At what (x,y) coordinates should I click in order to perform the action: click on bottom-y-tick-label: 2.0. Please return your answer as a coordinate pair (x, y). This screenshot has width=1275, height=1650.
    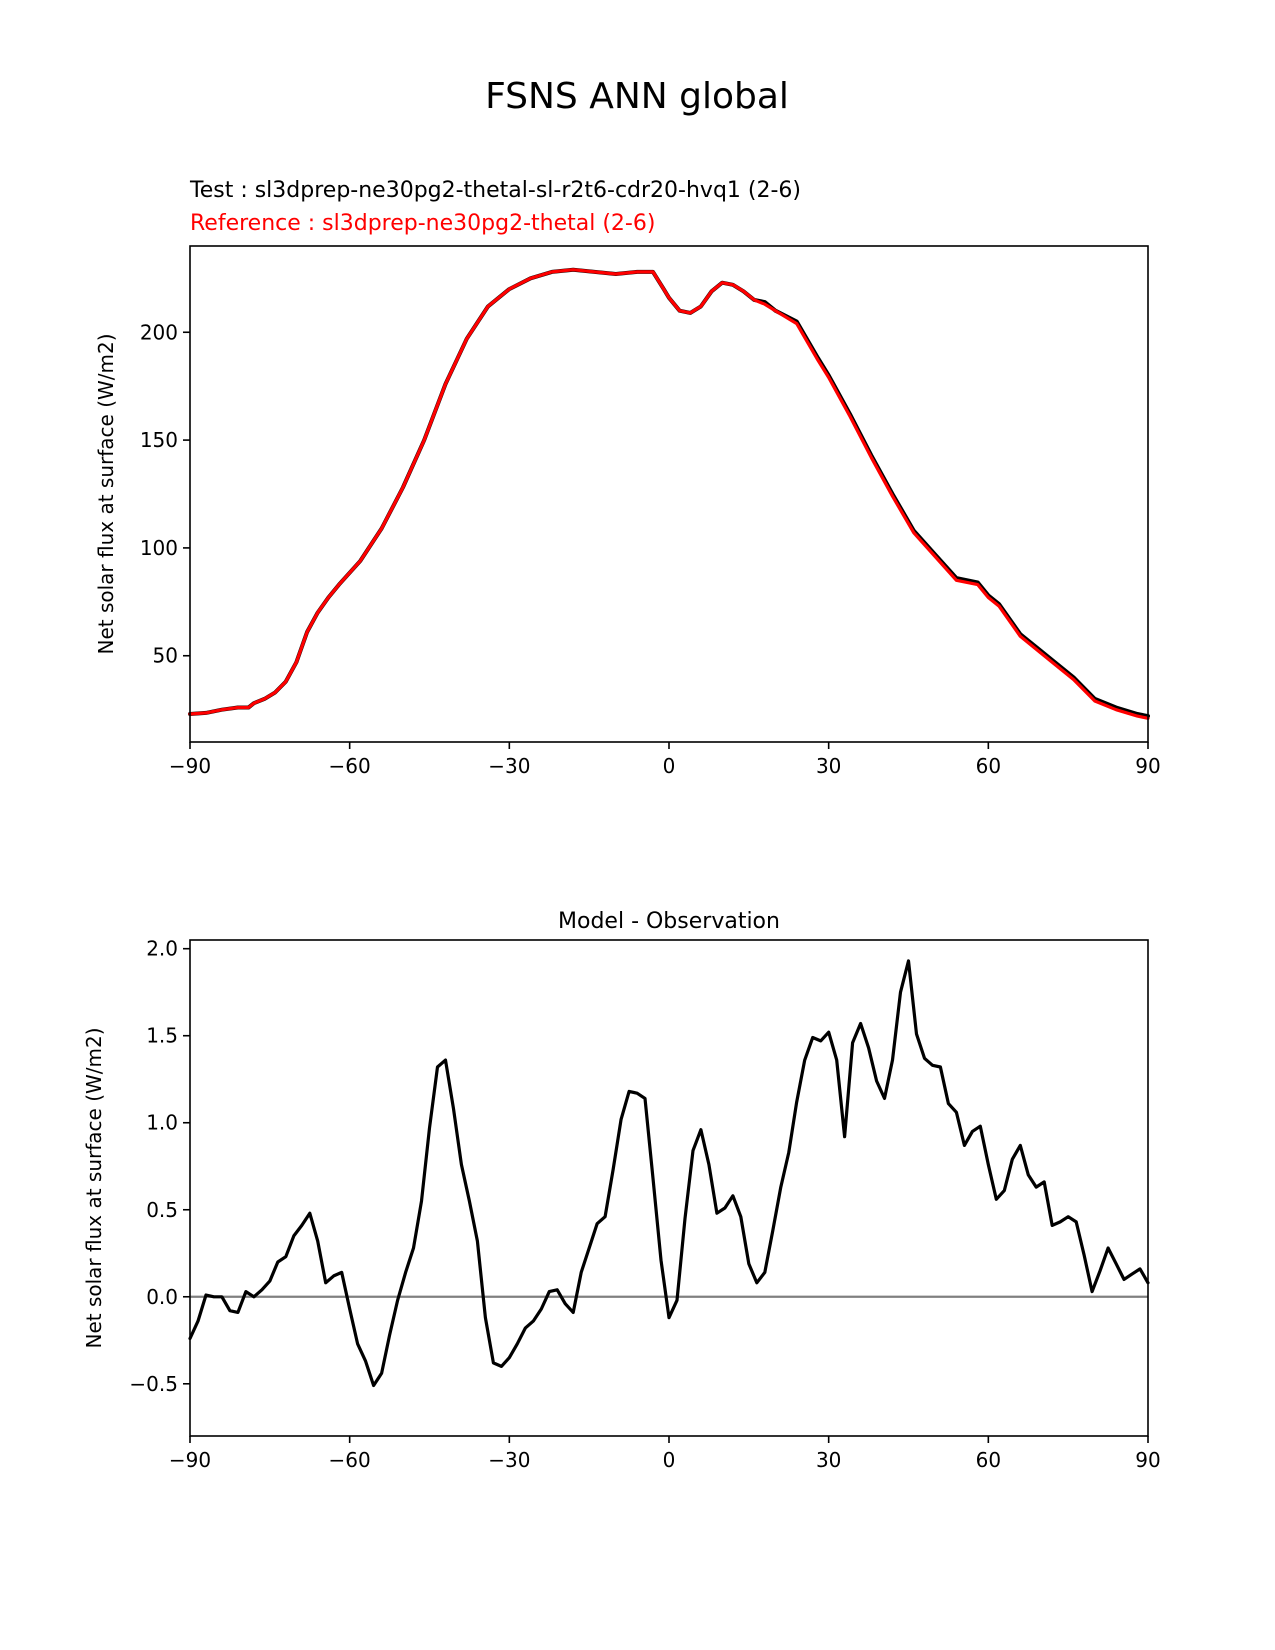
    Looking at the image, I should click on (162, 949).